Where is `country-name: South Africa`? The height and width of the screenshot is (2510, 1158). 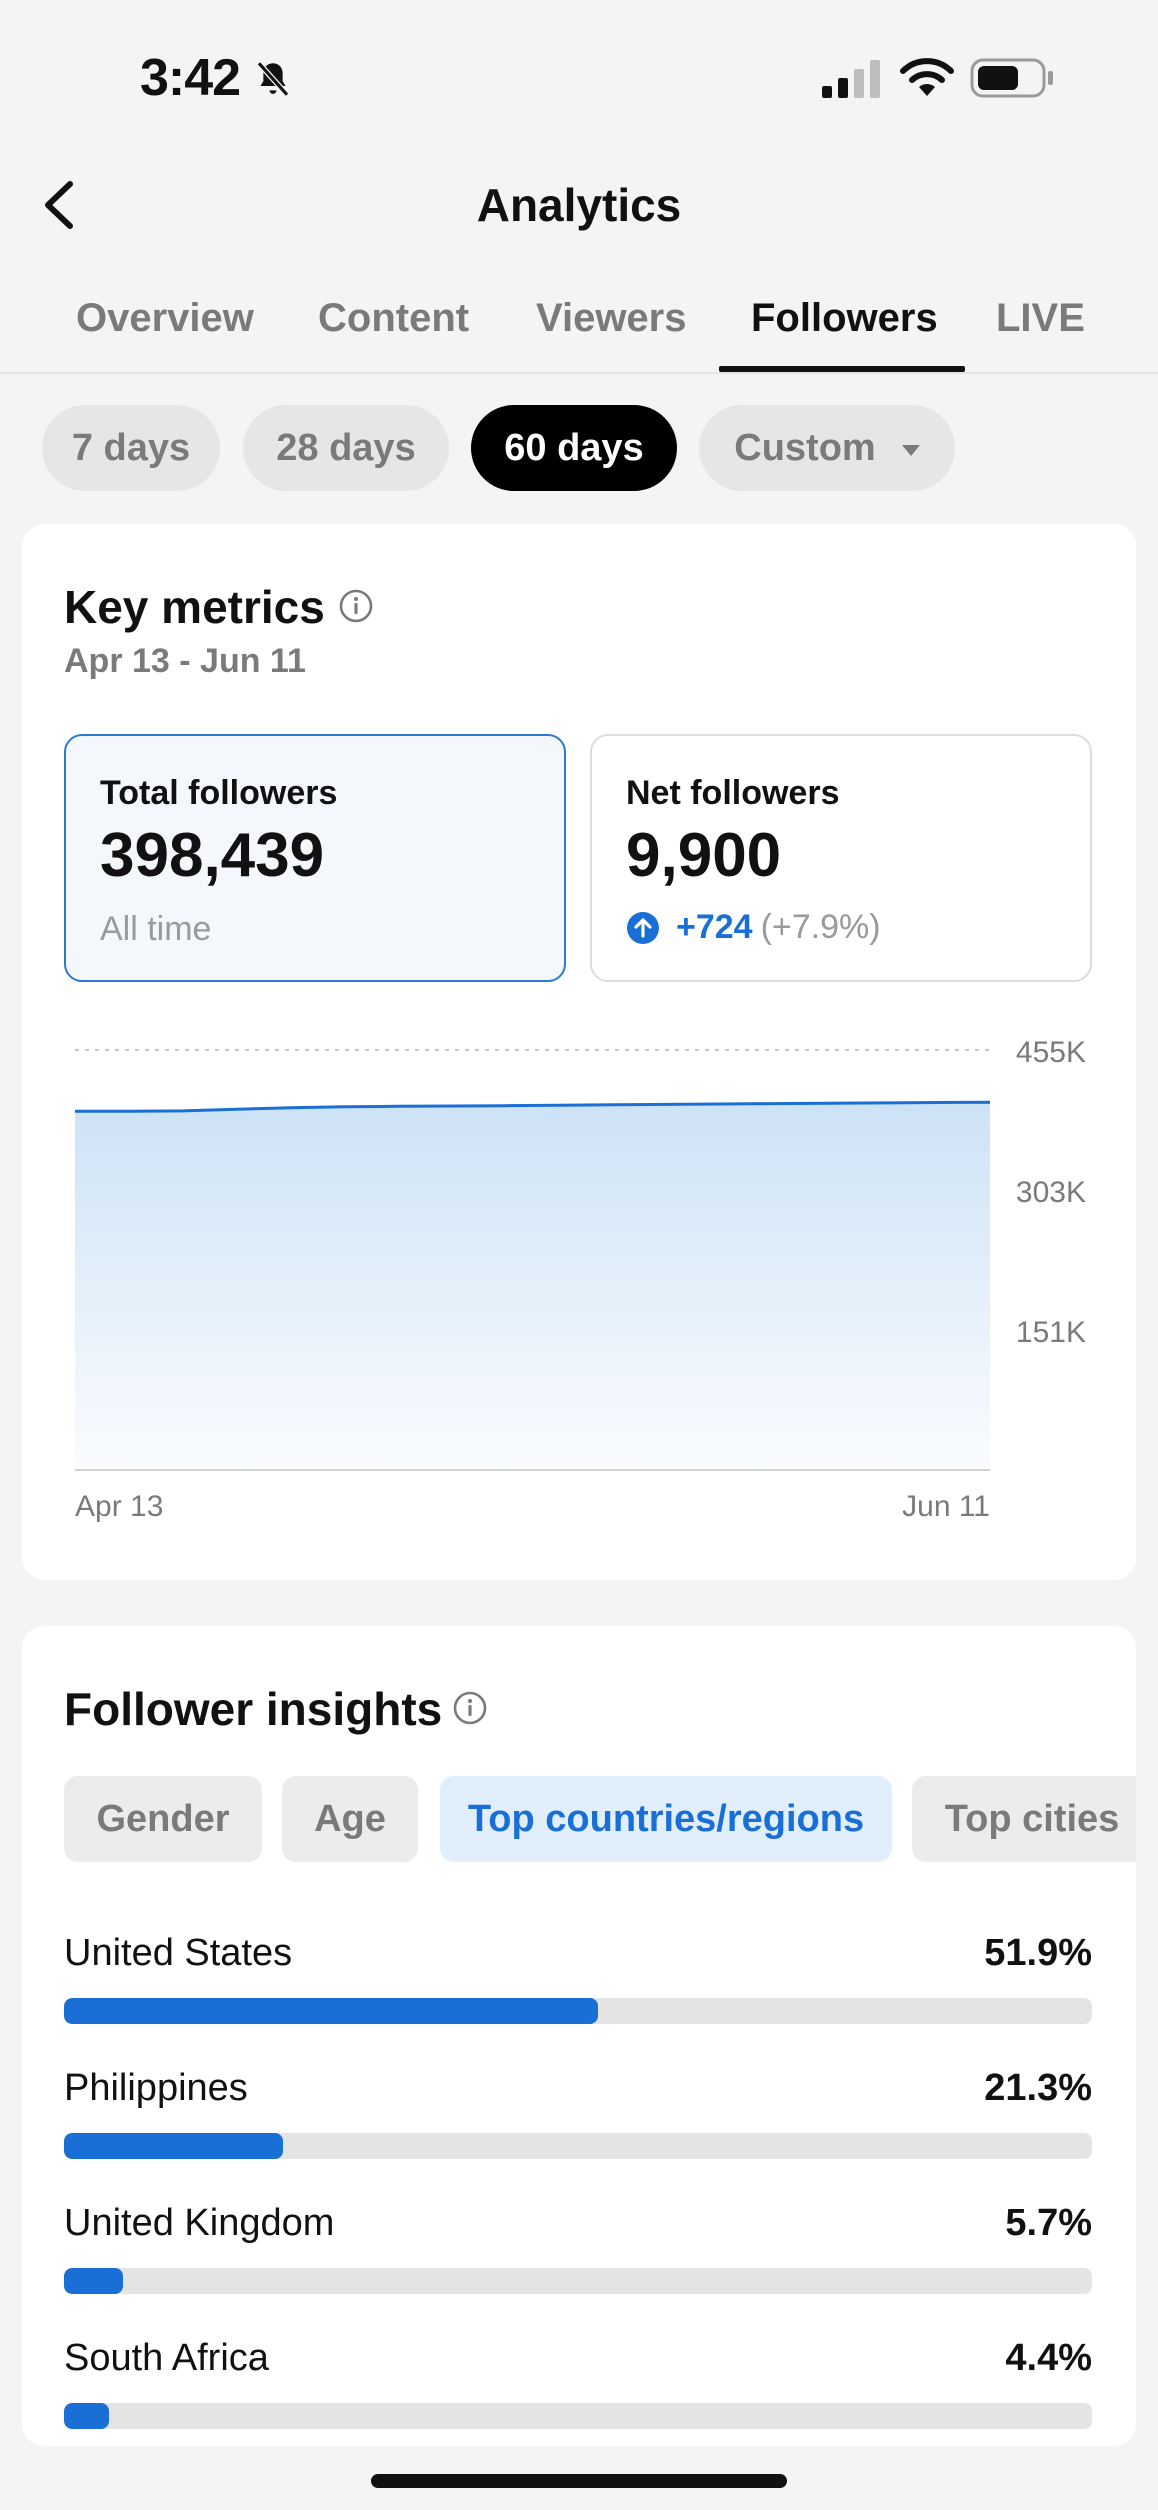 country-name: South Africa is located at coordinates (166, 2358).